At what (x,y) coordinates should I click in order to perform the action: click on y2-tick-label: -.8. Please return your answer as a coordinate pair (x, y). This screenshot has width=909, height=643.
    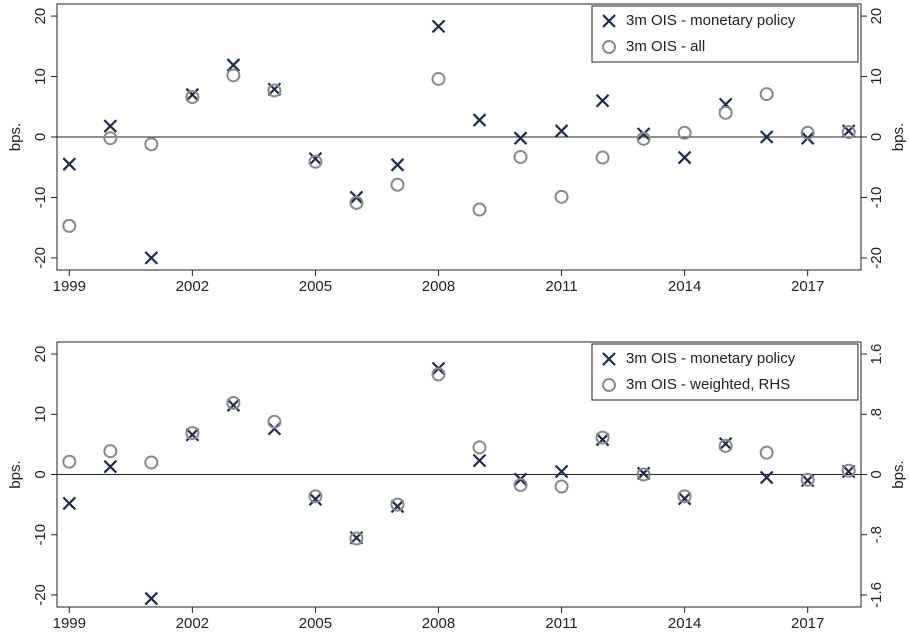
    Looking at the image, I should click on (876, 535).